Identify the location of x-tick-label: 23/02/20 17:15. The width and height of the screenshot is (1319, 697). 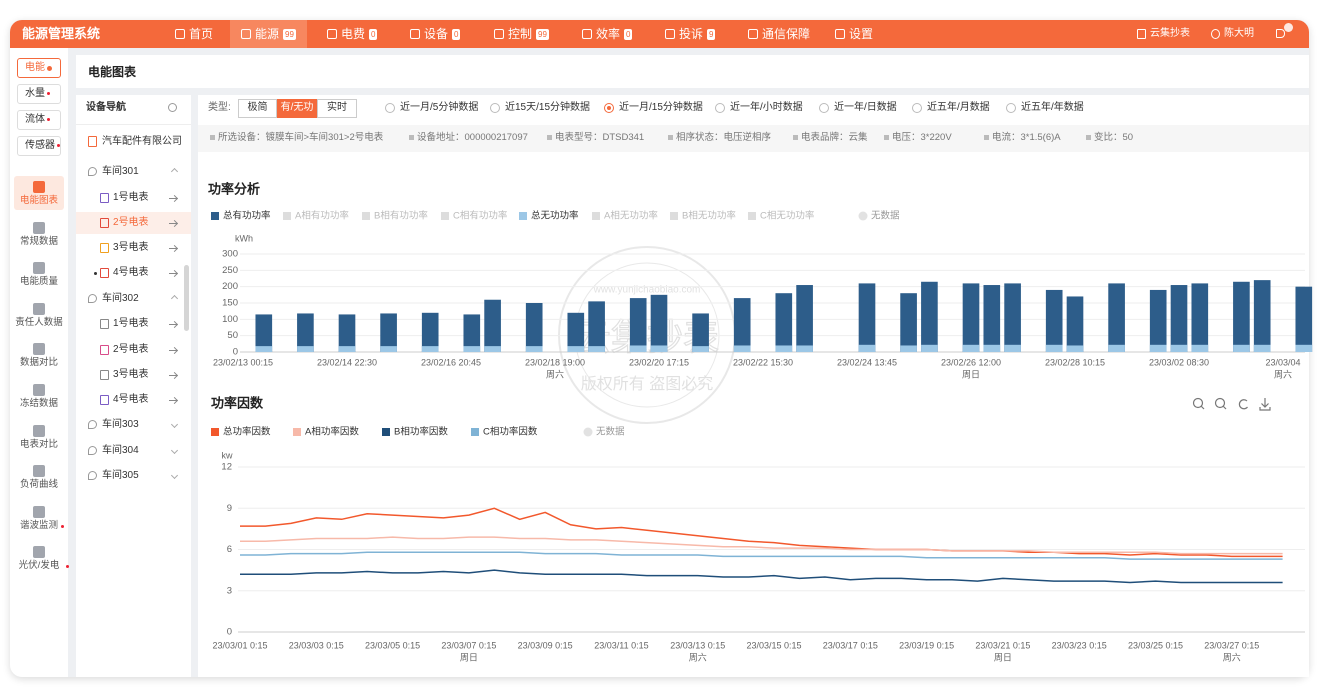
(659, 362).